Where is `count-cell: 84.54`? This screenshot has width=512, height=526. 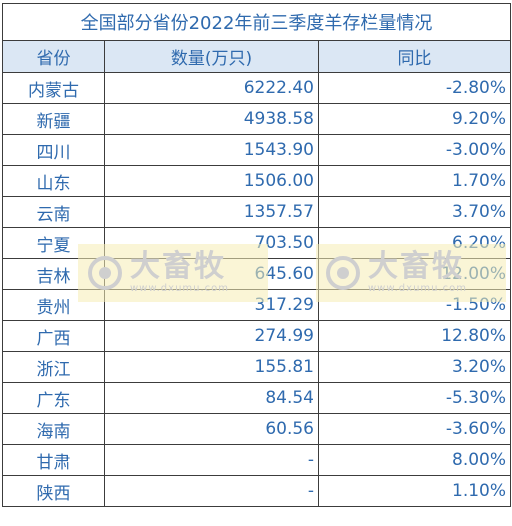
count-cell: 84.54 is located at coordinates (211, 398).